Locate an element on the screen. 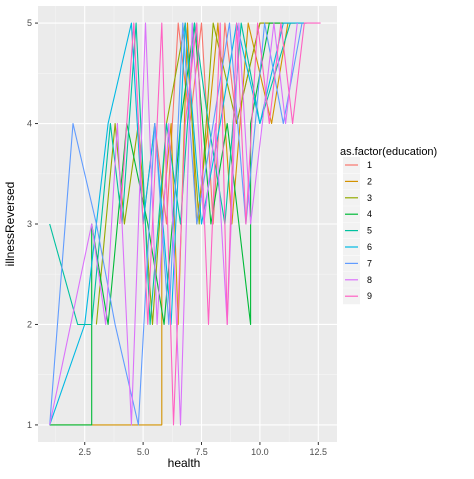 The height and width of the screenshot is (479, 474). y-tick-label: 4 is located at coordinates (29, 124).